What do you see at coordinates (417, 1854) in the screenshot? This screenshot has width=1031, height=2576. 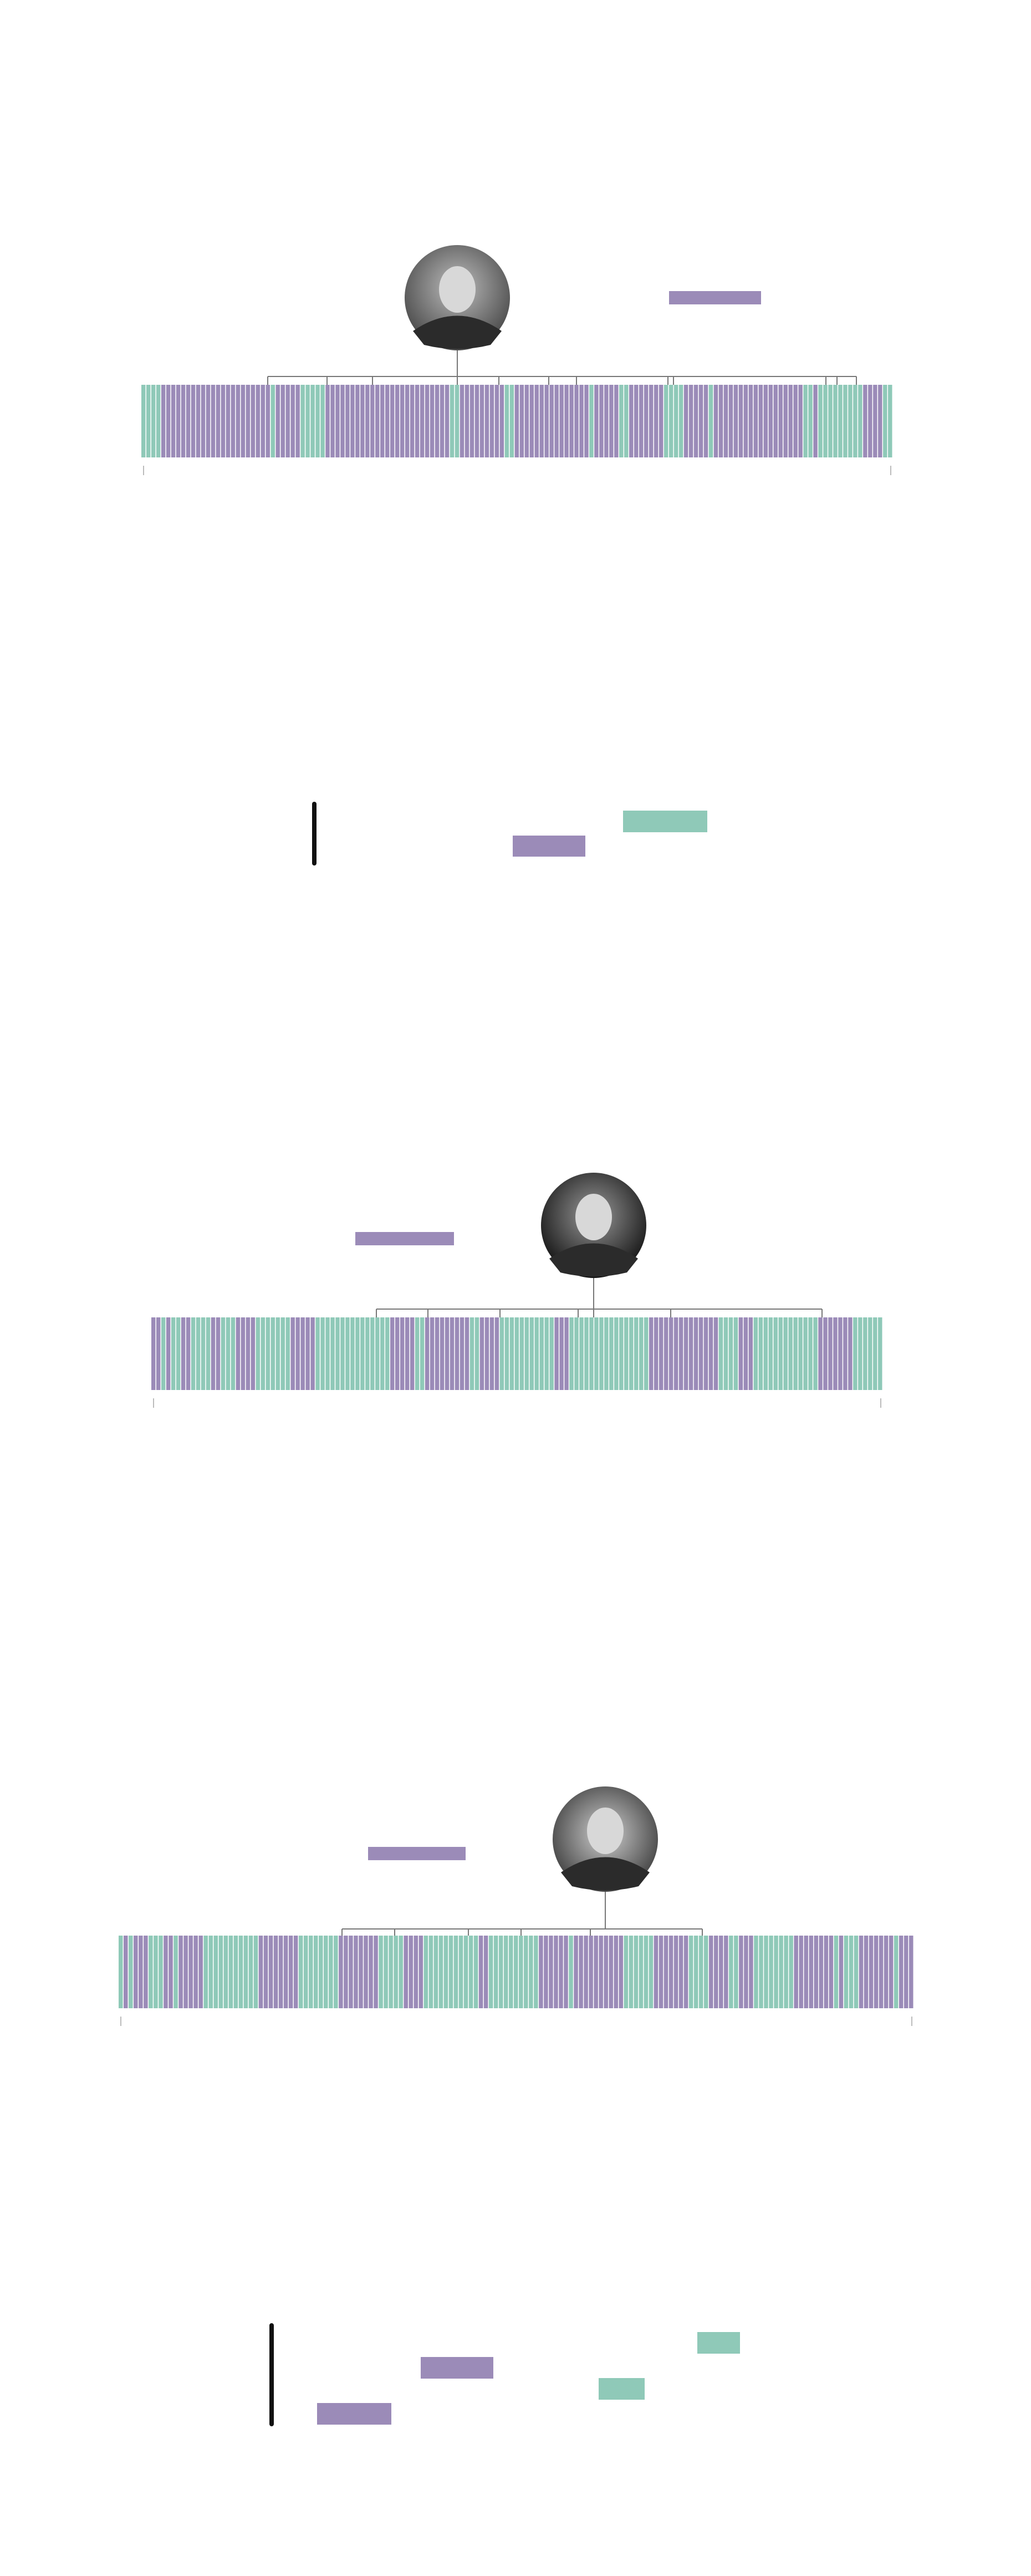 I see `label-block` at bounding box center [417, 1854].